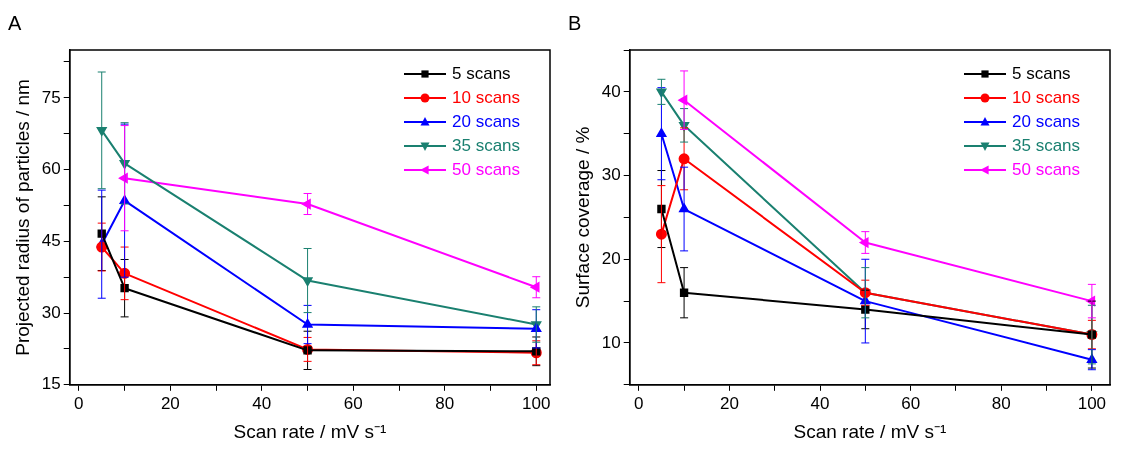 Image resolution: width=1128 pixels, height=455 pixels. I want to click on y-tick-label: 45, so click(51, 240).